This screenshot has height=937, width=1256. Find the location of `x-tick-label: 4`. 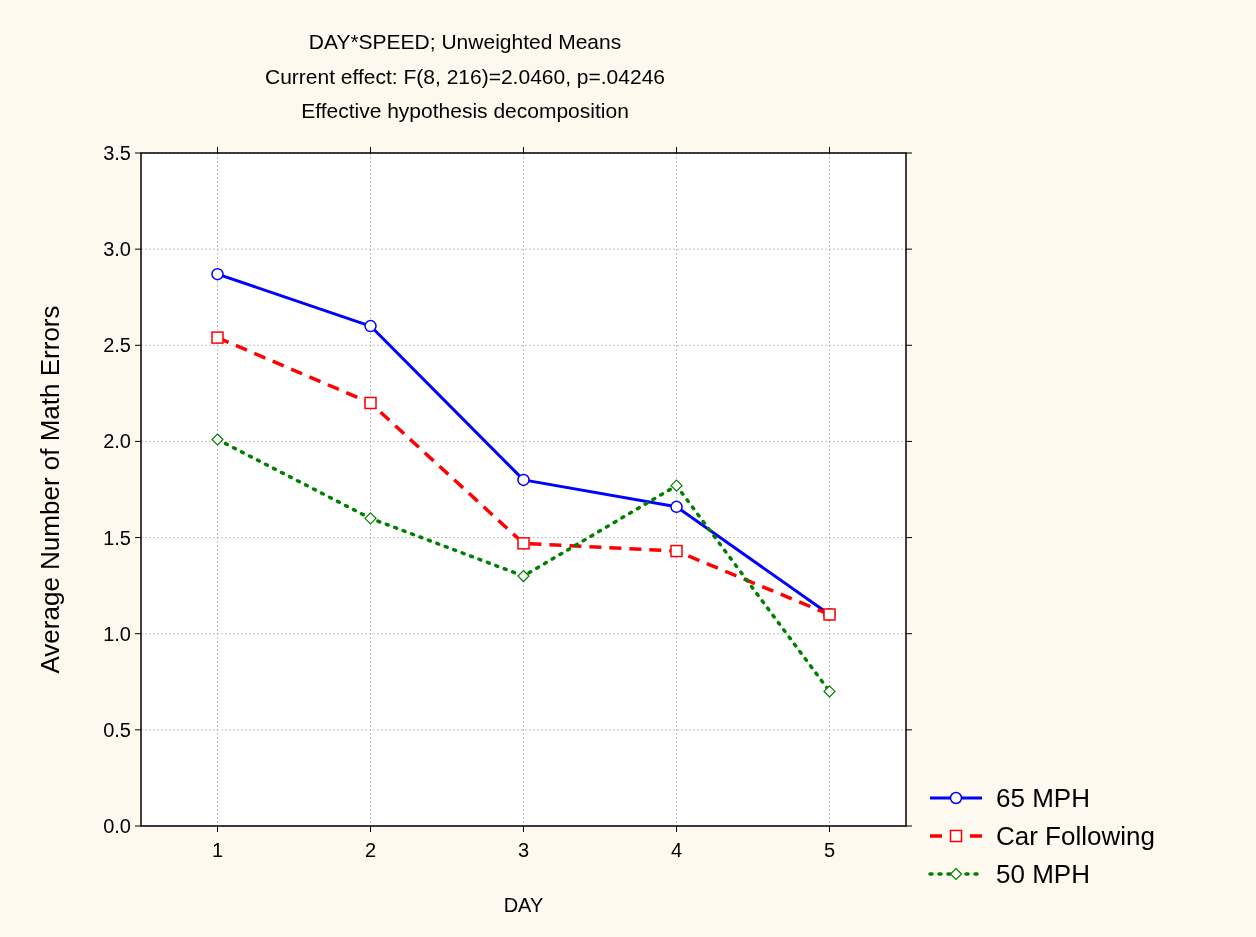

x-tick-label: 4 is located at coordinates (676, 850).